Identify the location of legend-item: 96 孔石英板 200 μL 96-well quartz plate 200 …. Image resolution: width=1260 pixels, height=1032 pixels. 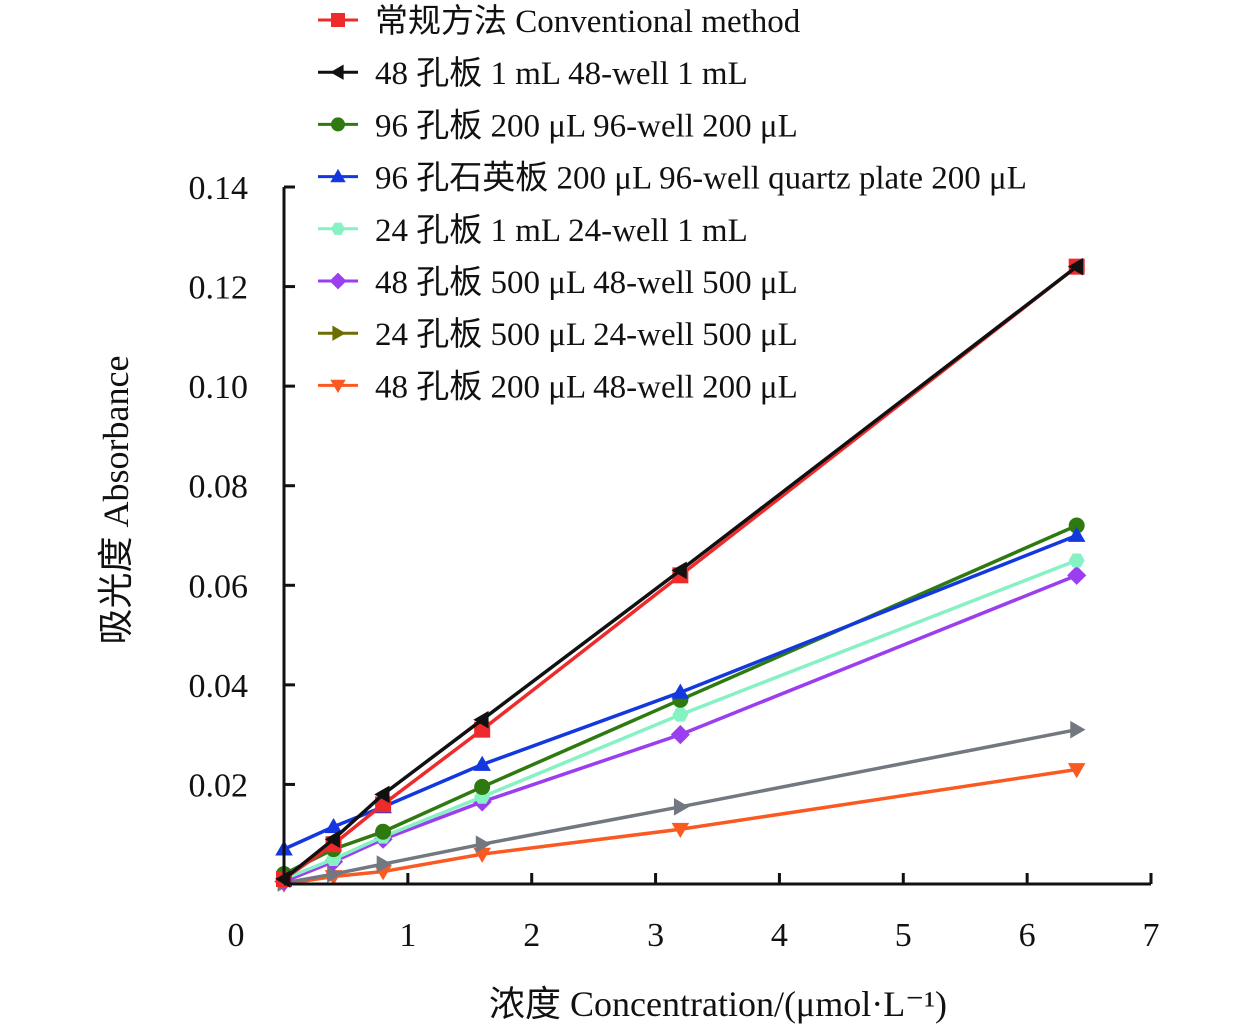
(672, 178).